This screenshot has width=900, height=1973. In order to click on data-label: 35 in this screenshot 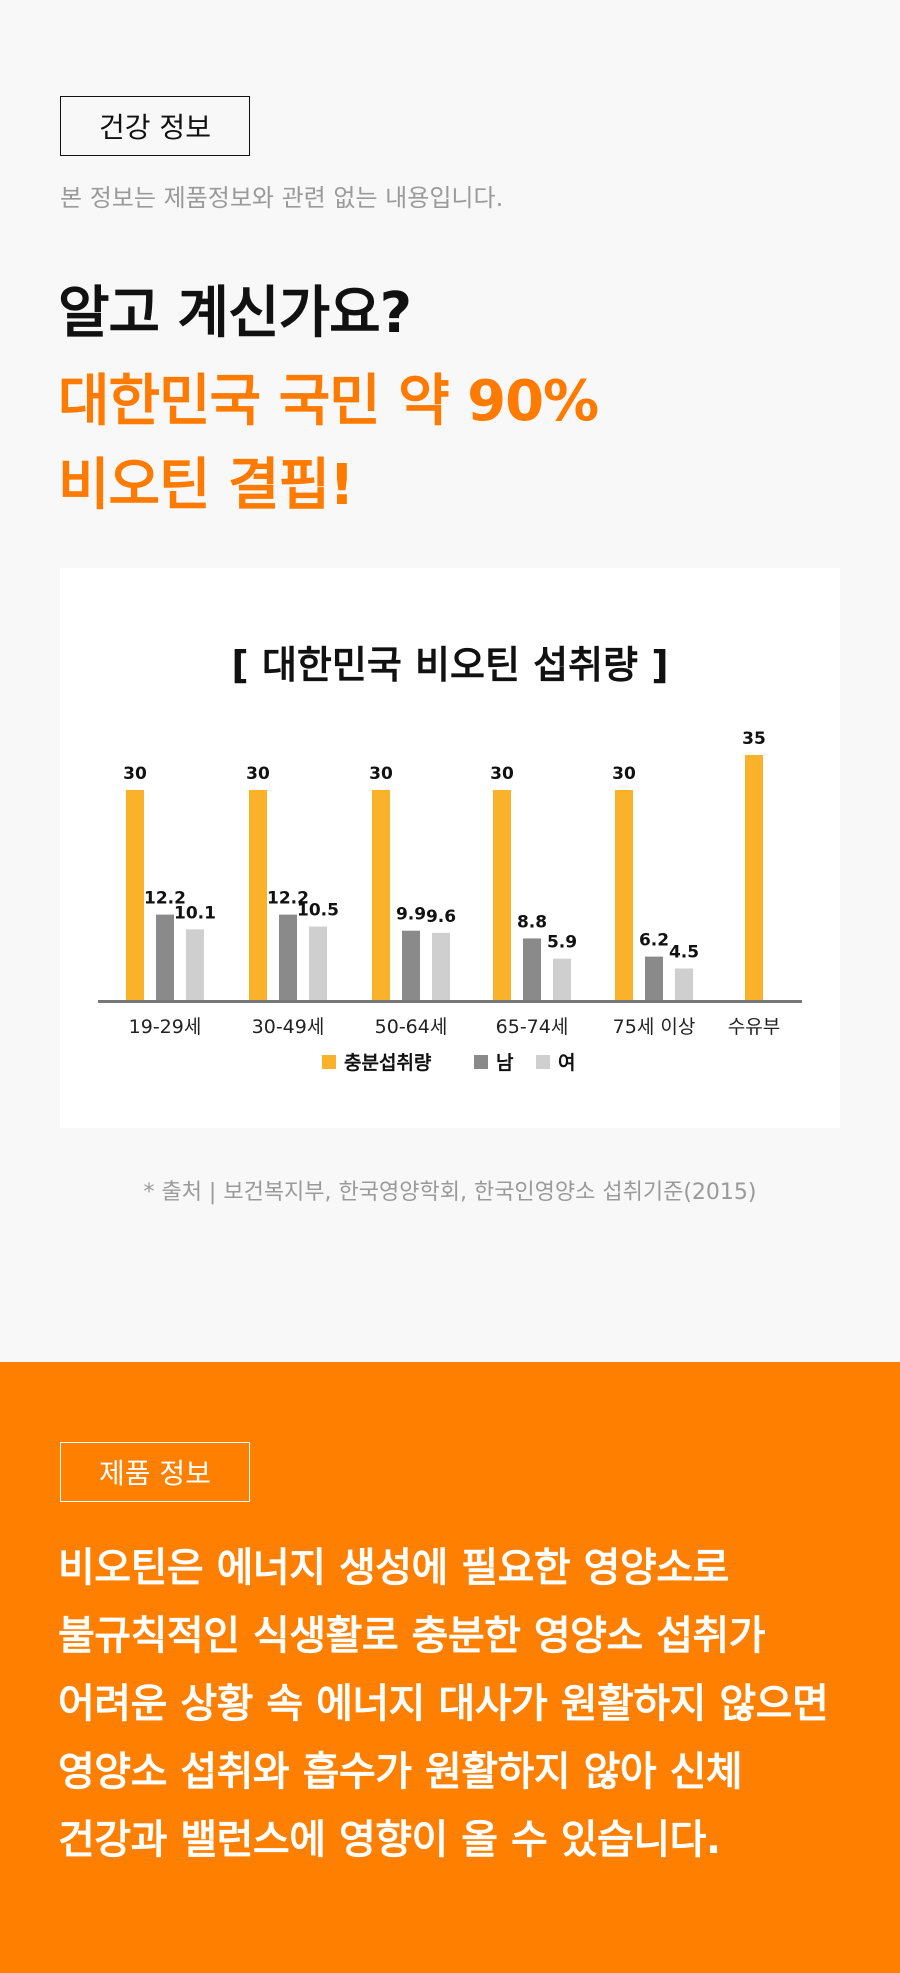, I will do `click(754, 739)`.